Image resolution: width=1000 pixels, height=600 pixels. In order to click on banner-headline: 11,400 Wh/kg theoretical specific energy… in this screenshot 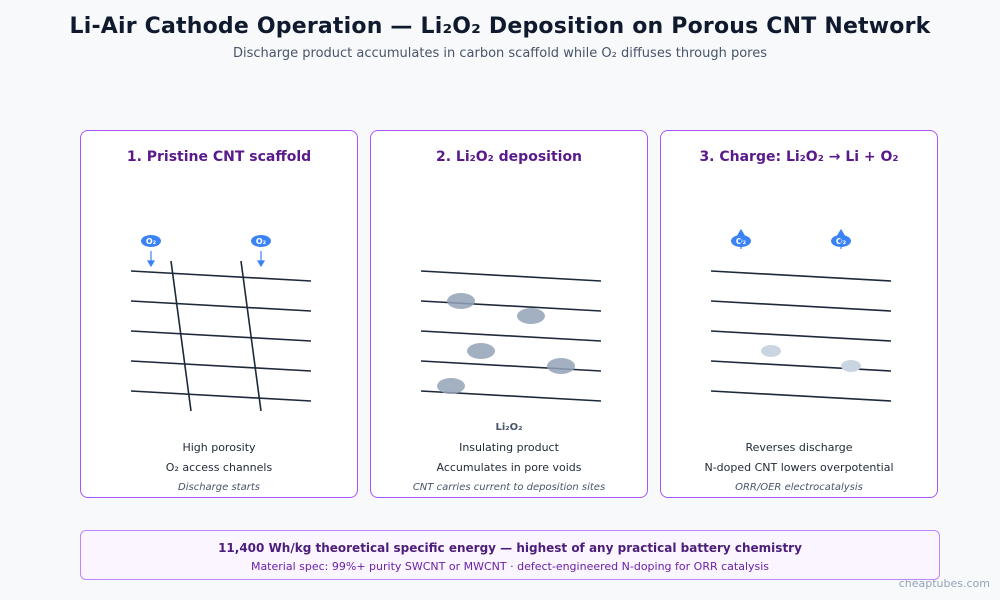, I will do `click(510, 548)`.